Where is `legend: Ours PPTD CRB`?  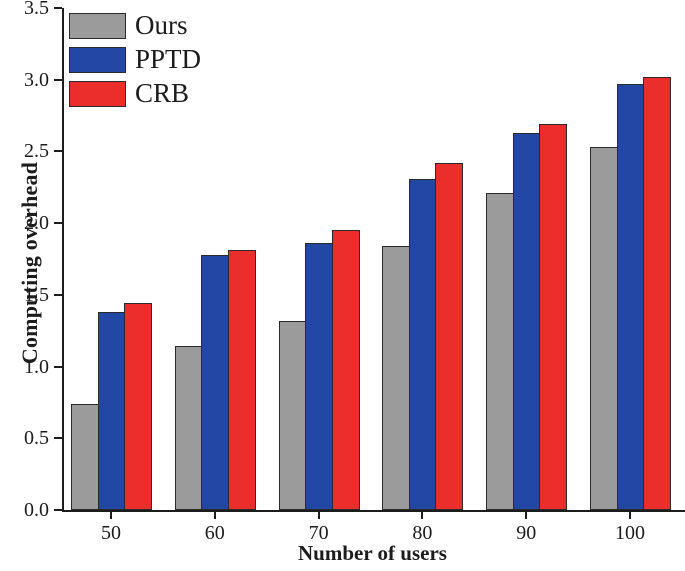
legend: Ours PPTD CRB is located at coordinates (135, 59).